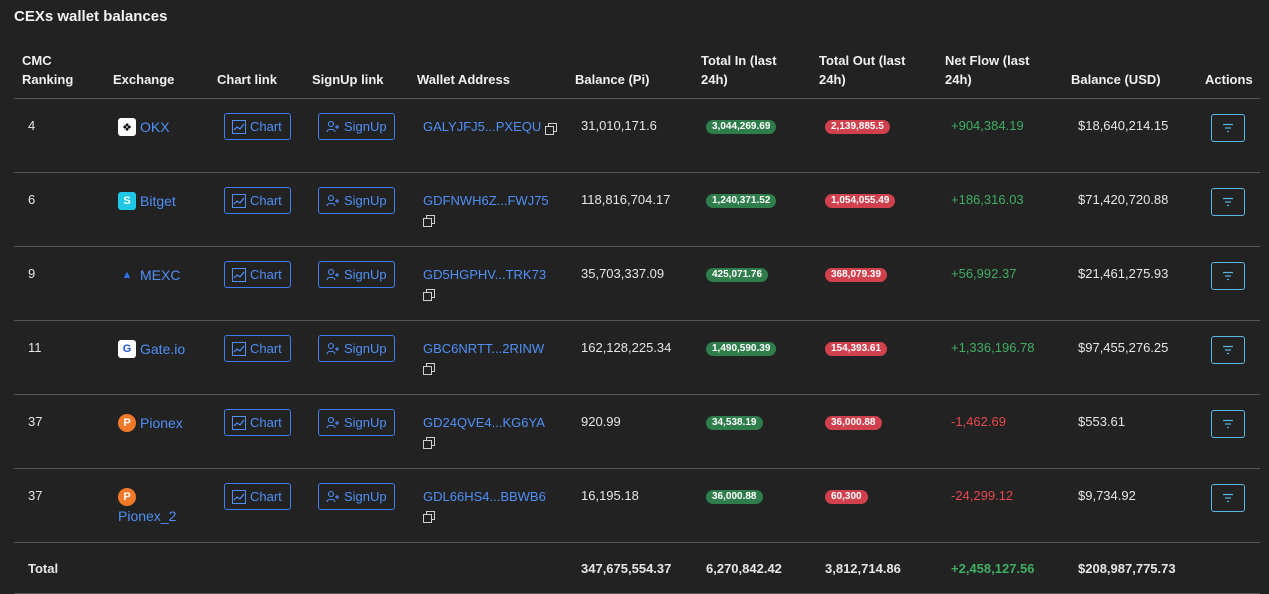 The width and height of the screenshot is (1269, 594). Describe the element at coordinates (482, 126) in the screenshot. I see `wallet-address: GALYJFJ5...PXEQU` at that location.